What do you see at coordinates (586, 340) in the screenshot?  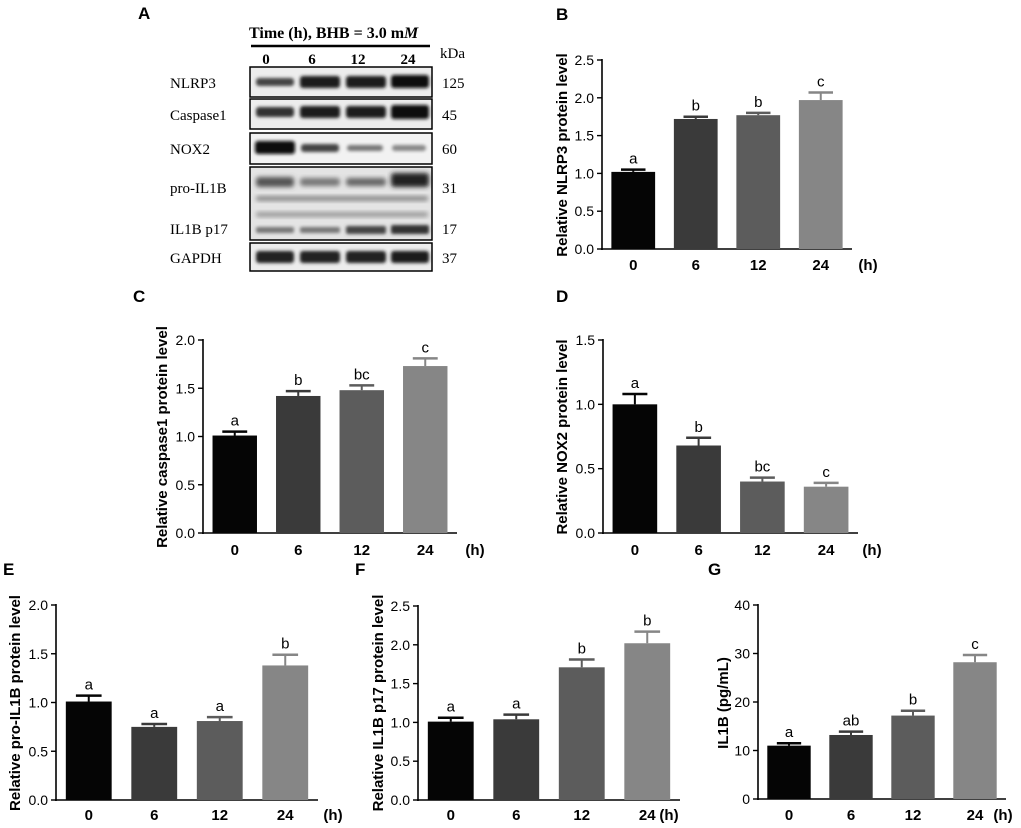 I see `y-tick-label-d-3: 1.5` at bounding box center [586, 340].